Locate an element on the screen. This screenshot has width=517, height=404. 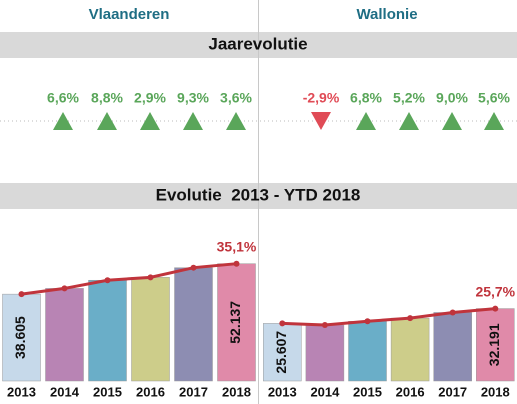
region-header: Wallonie is located at coordinates (386, 14).